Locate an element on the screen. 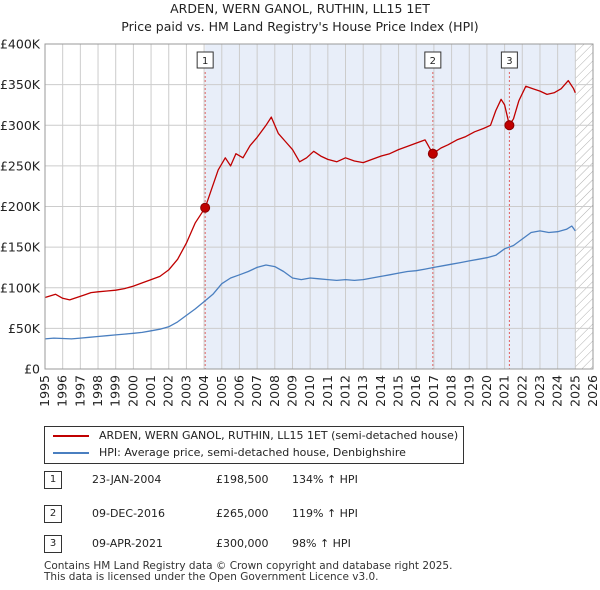 The height and width of the screenshot is (590, 600). sale-price: £300,000 is located at coordinates (242, 543).